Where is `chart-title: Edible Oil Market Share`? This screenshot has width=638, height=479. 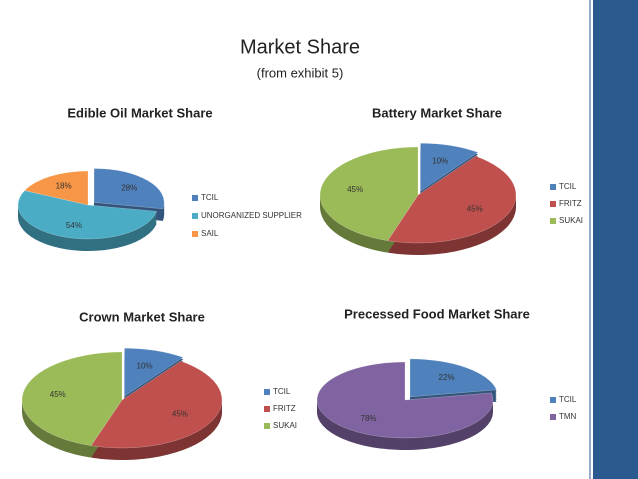 chart-title: Edible Oil Market Share is located at coordinates (139, 112).